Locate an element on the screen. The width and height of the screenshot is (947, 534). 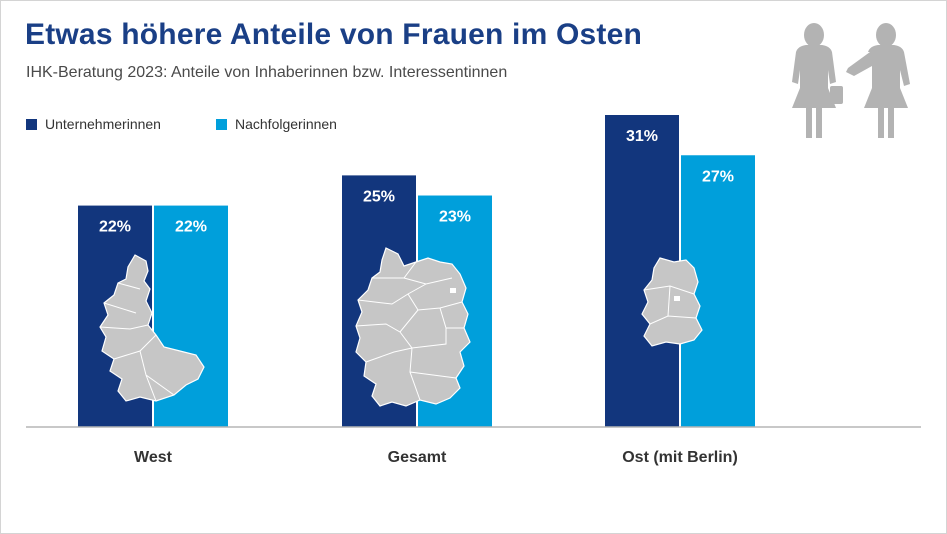
category-label-0: West is located at coordinates (153, 457).